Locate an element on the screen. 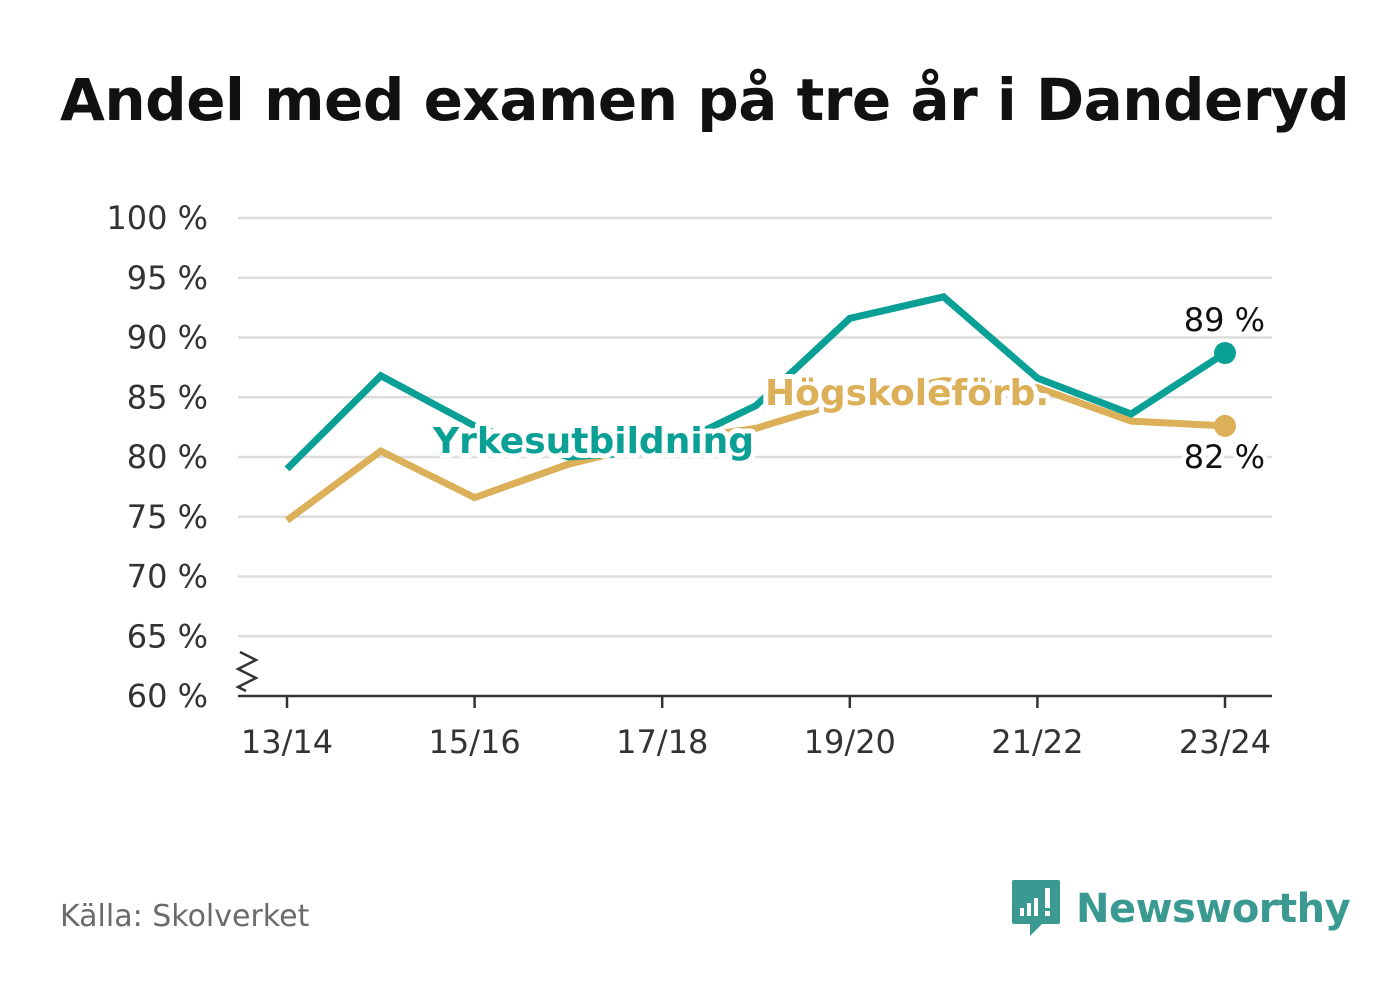 The image size is (1382, 999). y-tick-labels: 60 % 65 % 70 % 75 % 80 % 85 % 90 % 95 % 100 % is located at coordinates (157, 457).